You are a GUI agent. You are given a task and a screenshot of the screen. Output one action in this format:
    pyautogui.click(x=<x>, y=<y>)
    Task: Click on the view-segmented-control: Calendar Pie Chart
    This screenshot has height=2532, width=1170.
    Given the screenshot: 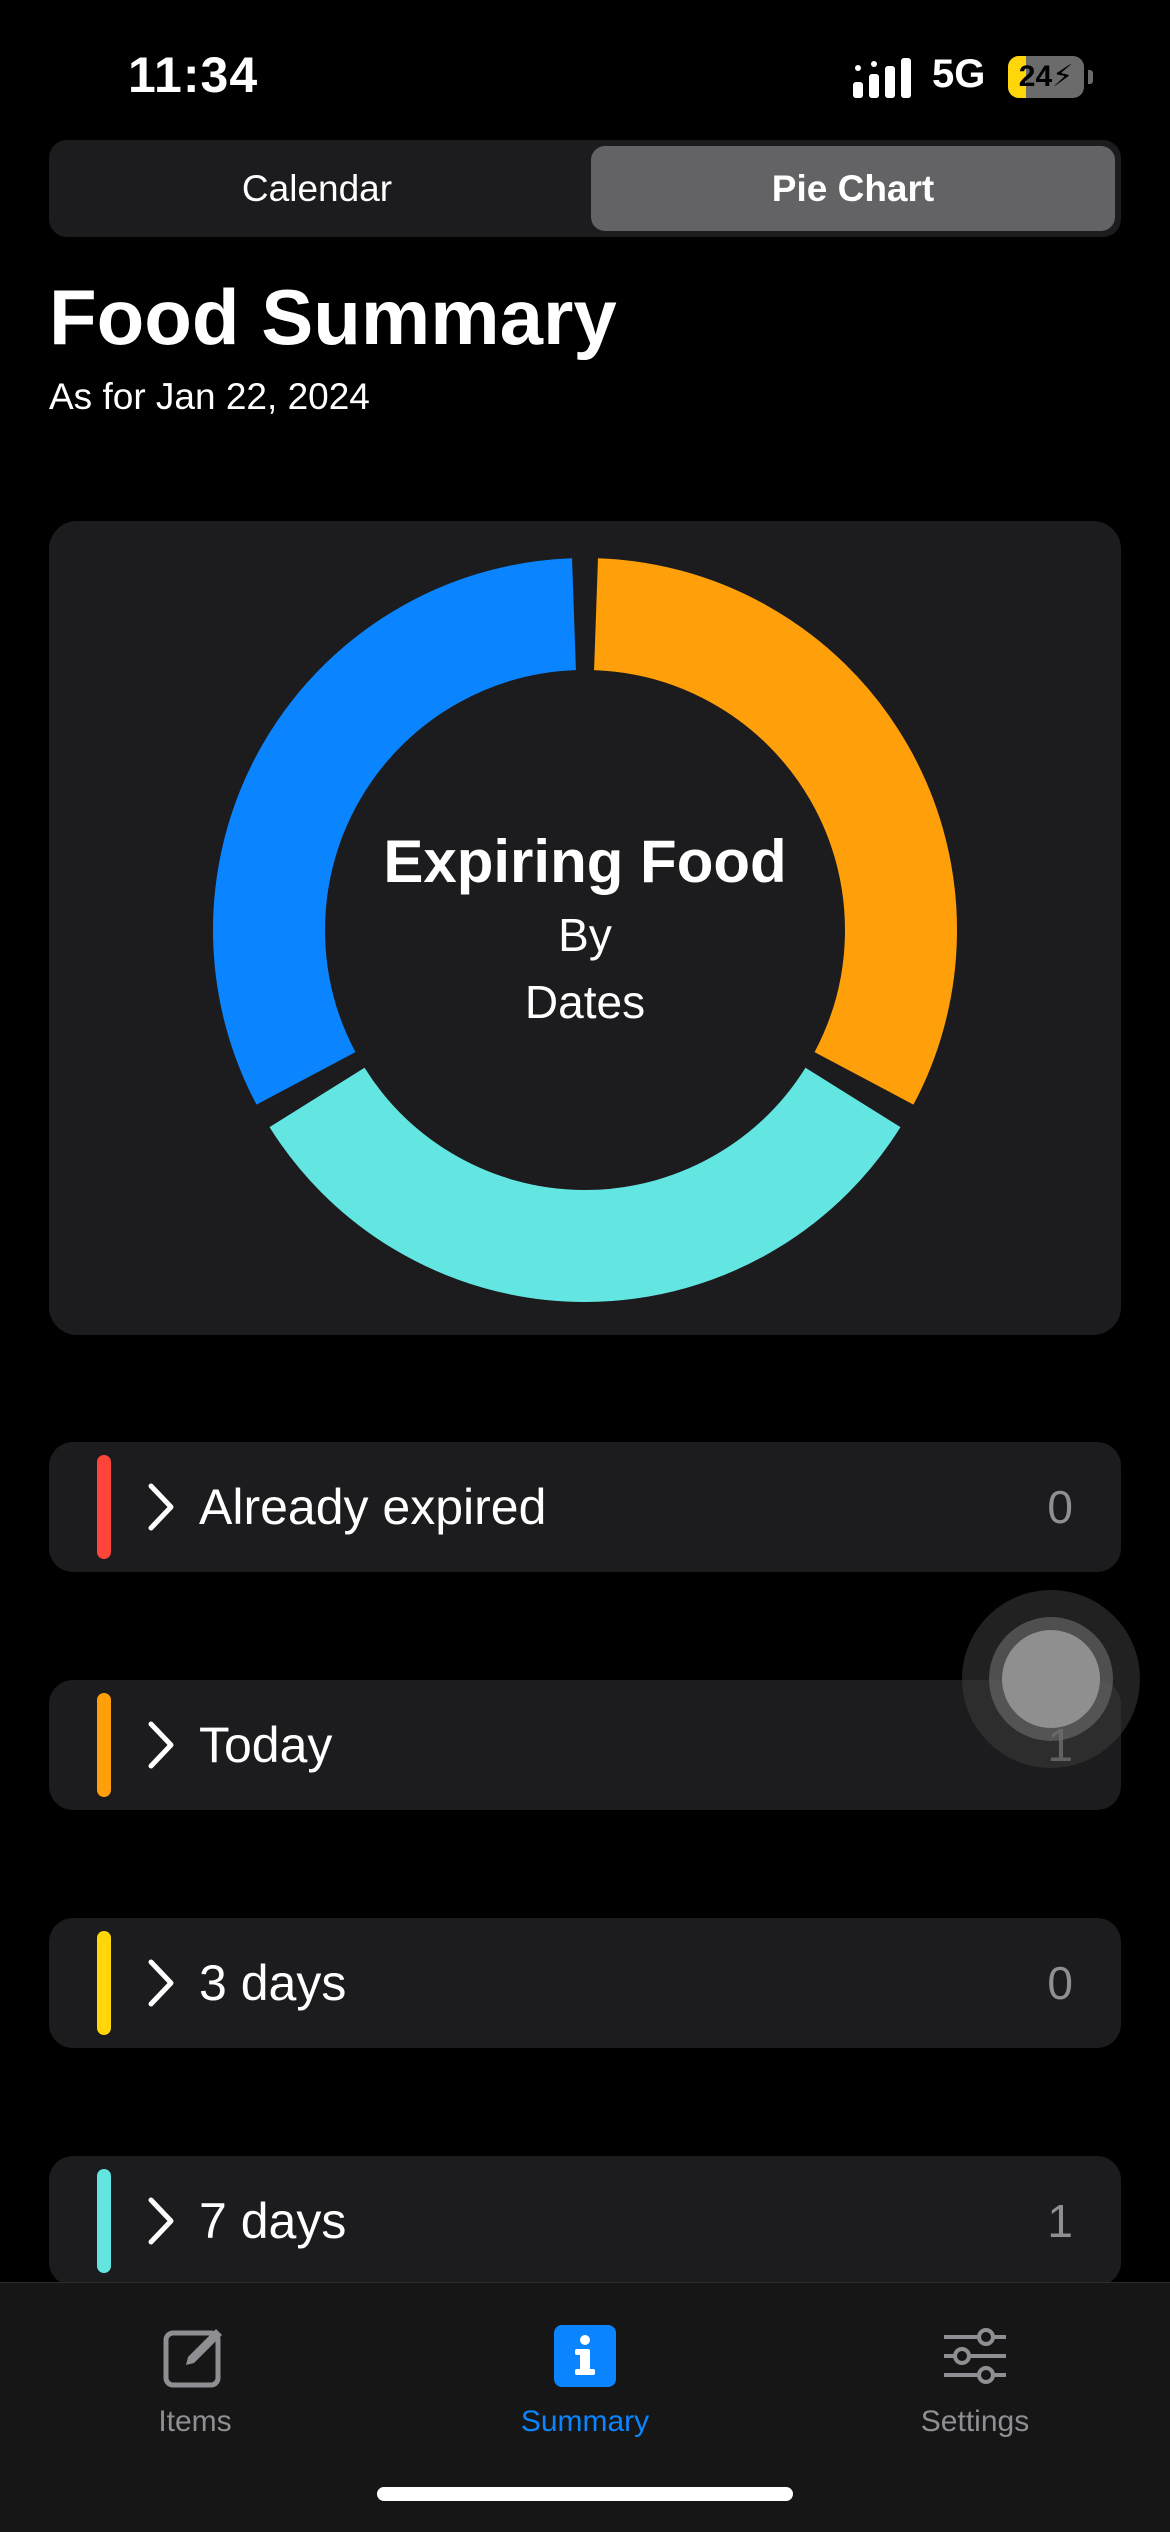 What is the action you would take?
    pyautogui.click(x=585, y=188)
    